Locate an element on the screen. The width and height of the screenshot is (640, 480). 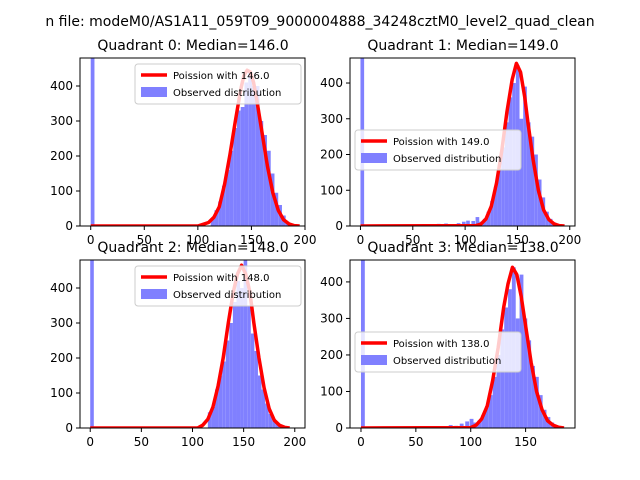
subplot-title: Quadrant 0: Median=146.0 is located at coordinates (192, 46).